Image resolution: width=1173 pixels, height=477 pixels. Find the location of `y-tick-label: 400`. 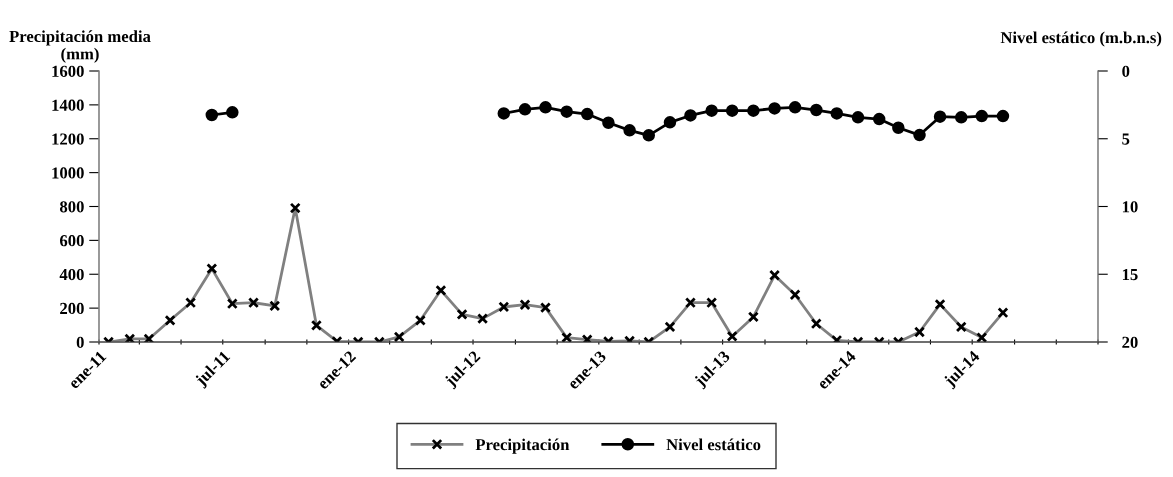

y-tick-label: 400 is located at coordinates (71, 274).